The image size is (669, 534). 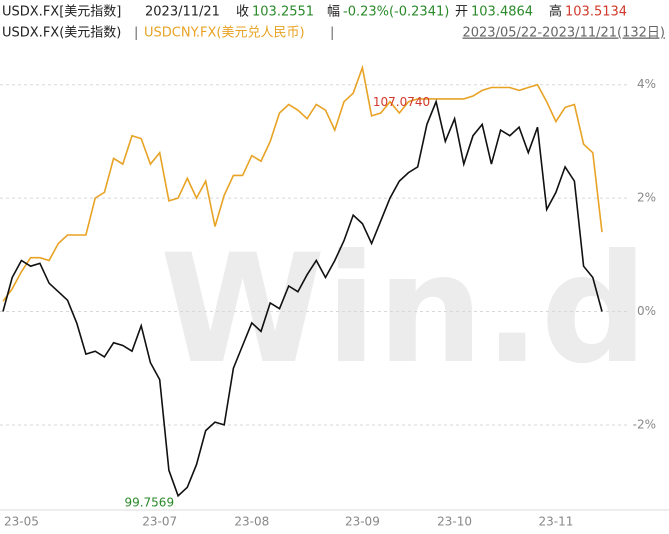 I want to click on change: -0.23%(-0.2341), so click(x=396, y=12).